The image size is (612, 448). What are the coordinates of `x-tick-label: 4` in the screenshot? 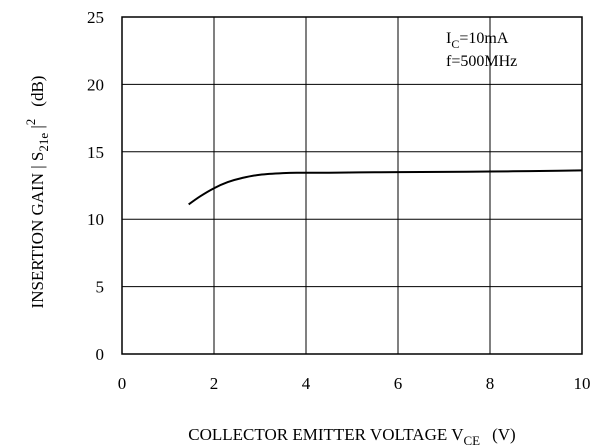 It's located at (306, 383).